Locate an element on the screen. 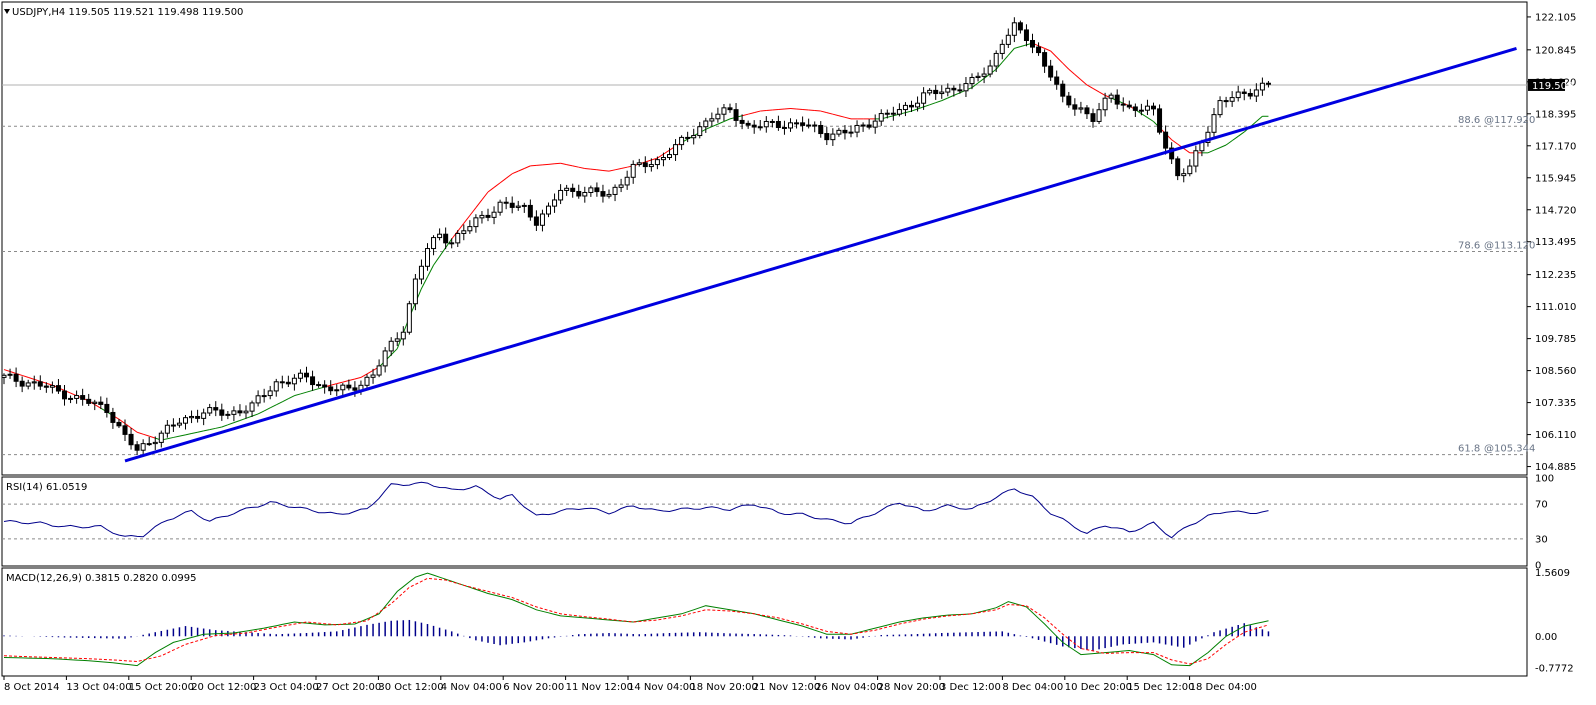  macd-label: MACD(12,26,9) 0.3815 0.2820 0.0995 is located at coordinates (101, 578).